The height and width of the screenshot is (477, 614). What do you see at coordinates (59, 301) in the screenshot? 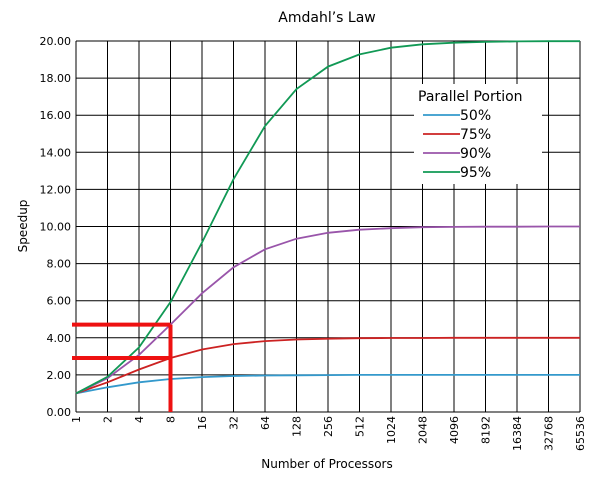
I see `y-tick-label: 6.00` at bounding box center [59, 301].